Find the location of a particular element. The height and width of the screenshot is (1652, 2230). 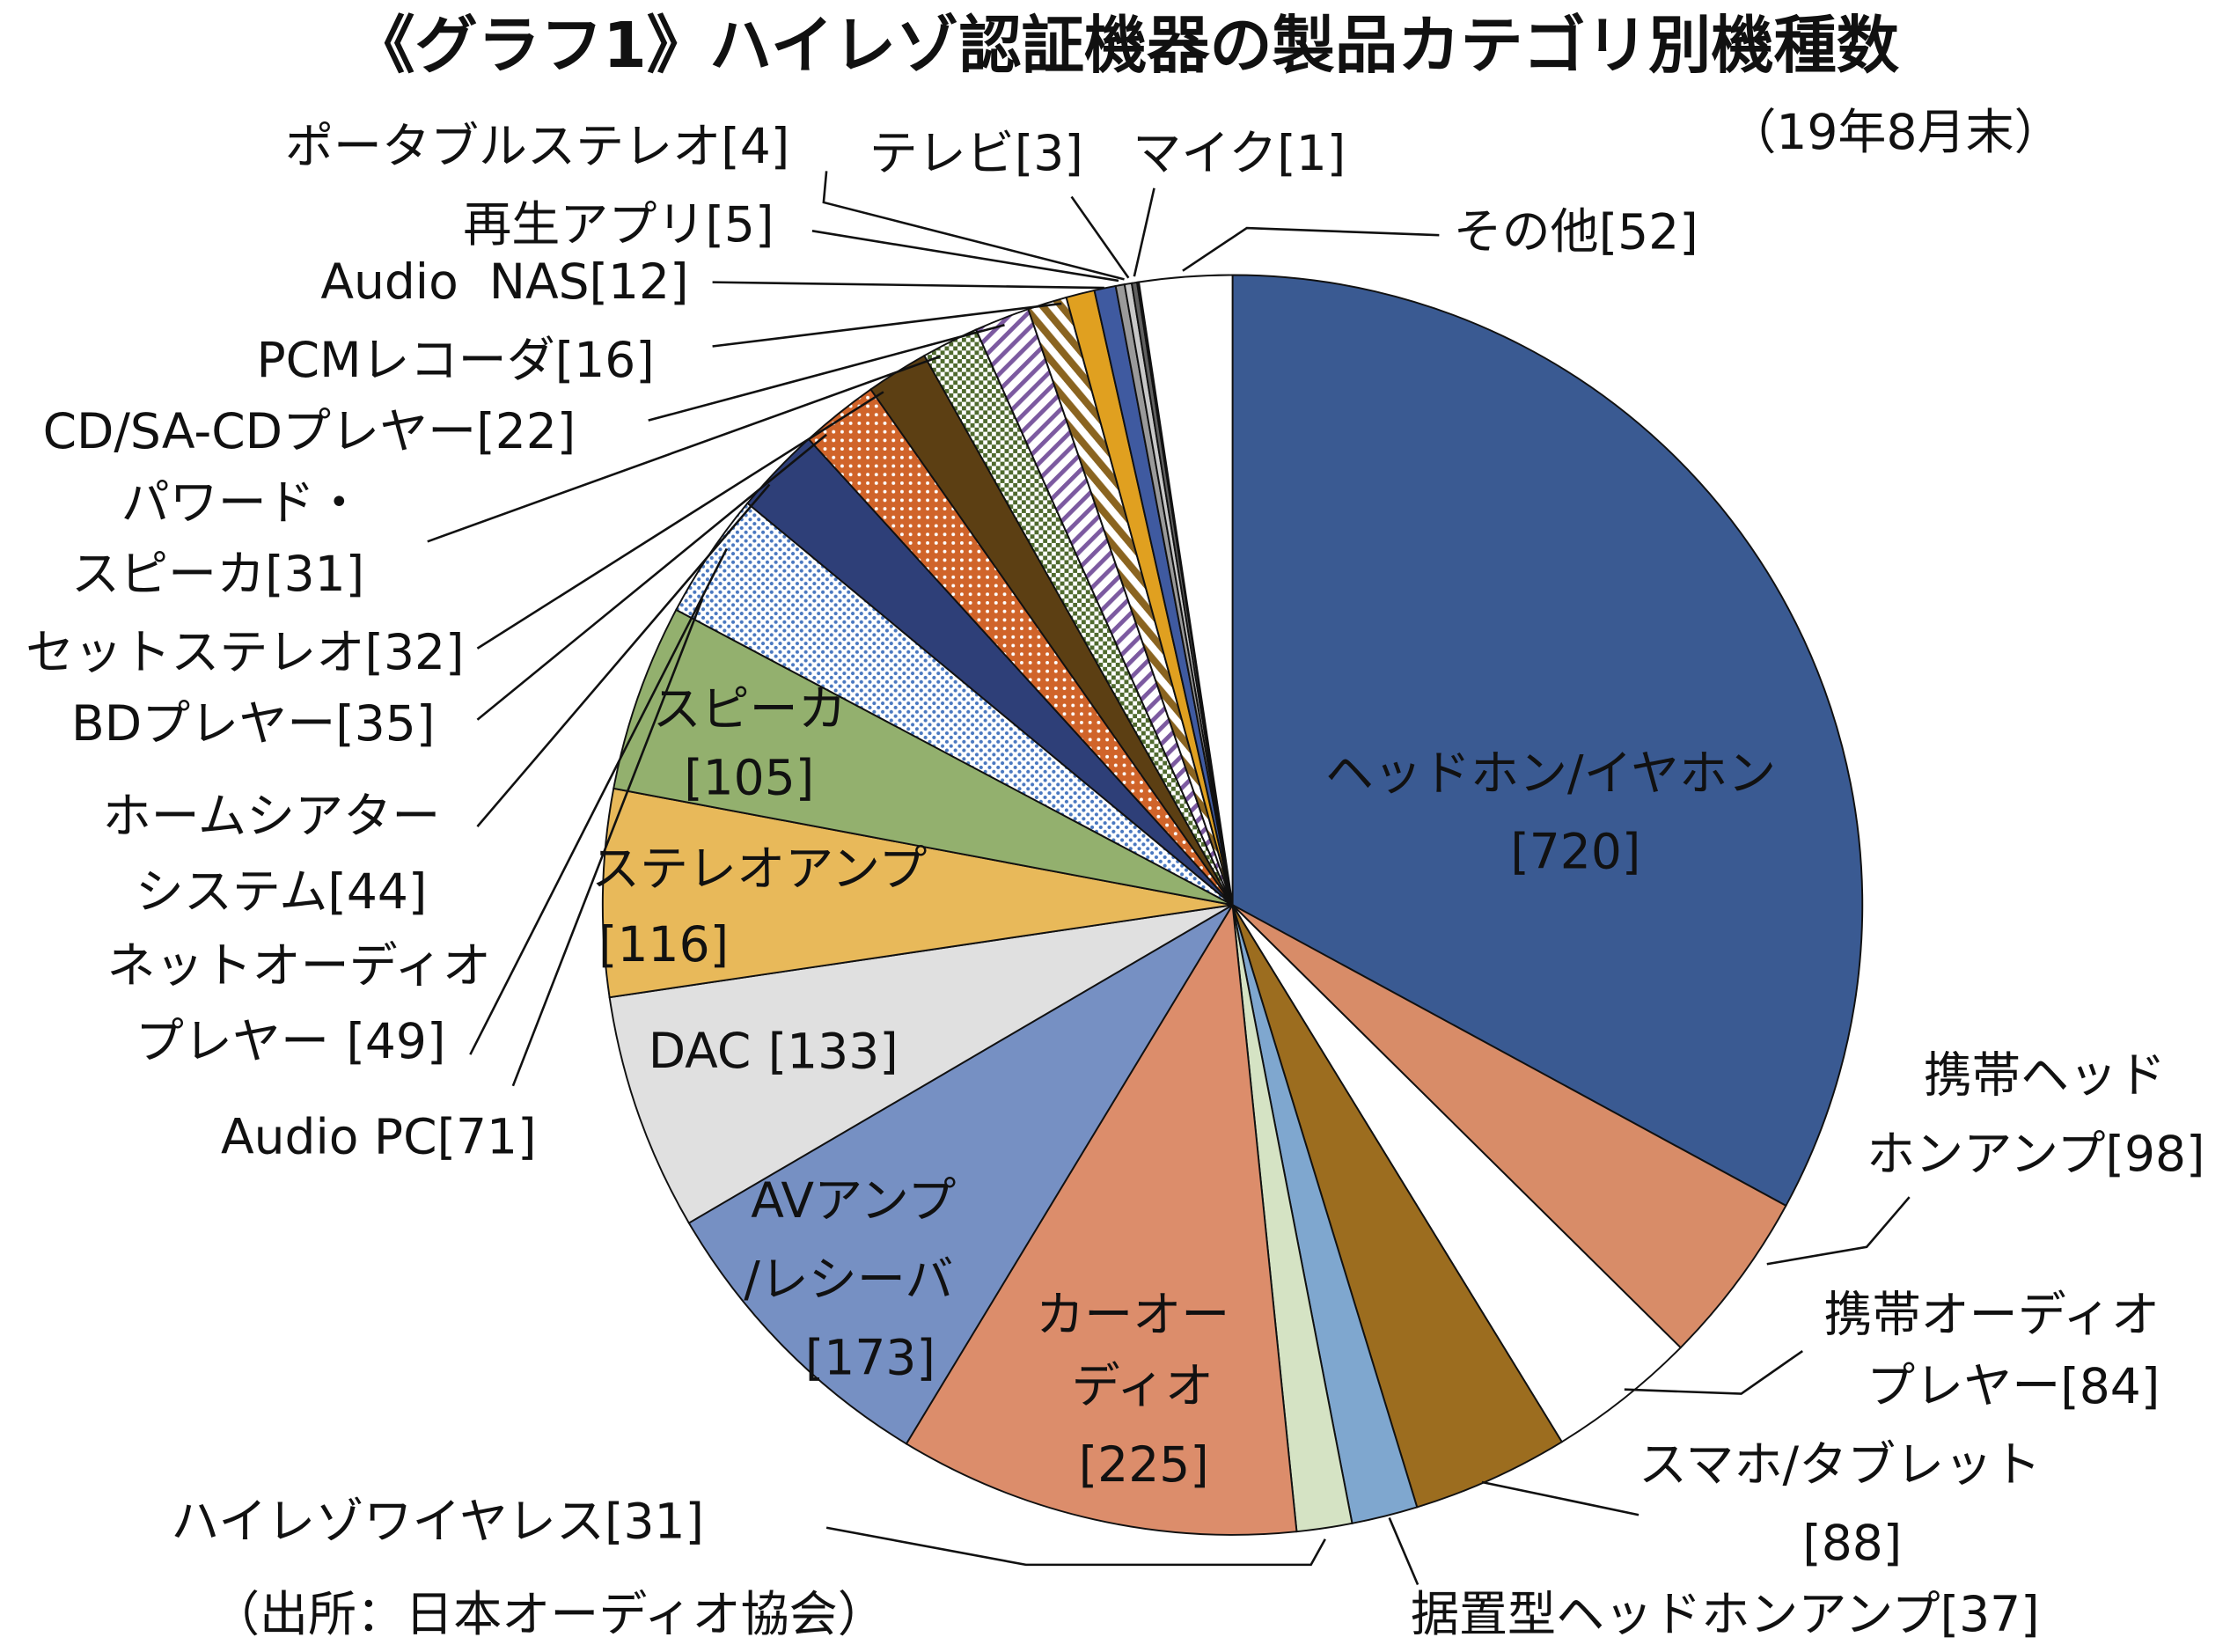

value-label: [22] is located at coordinates (526, 431).